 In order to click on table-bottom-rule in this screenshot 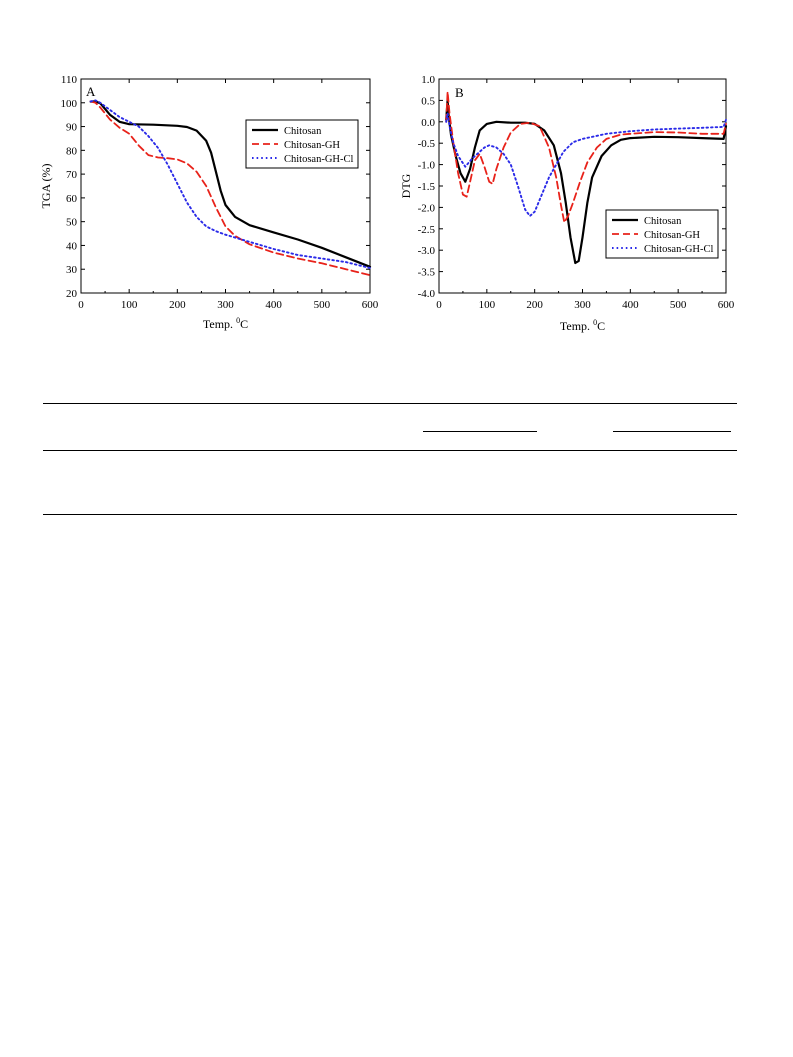, I will do `click(390, 514)`.